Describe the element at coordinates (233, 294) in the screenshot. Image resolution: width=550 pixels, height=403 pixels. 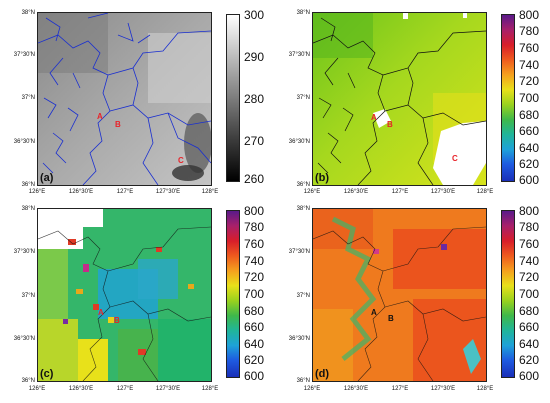
I see `colorbar-c` at that location.